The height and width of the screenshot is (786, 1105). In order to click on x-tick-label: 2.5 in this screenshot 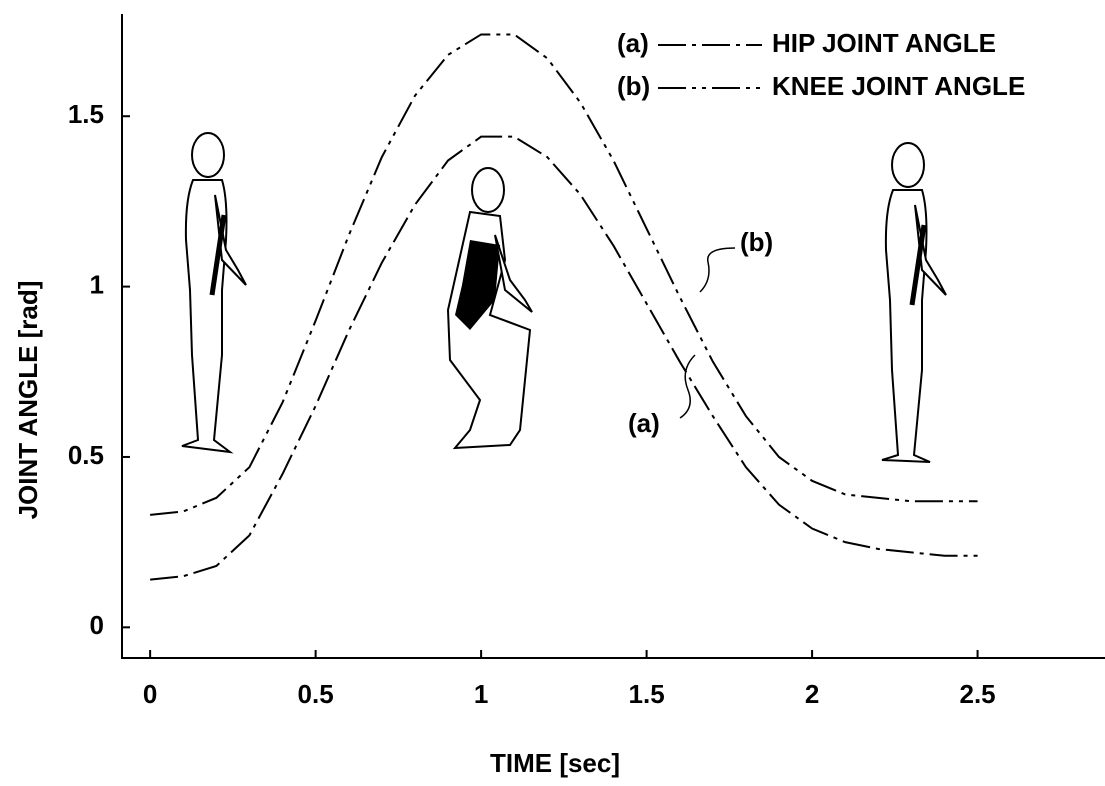, I will do `click(977, 694)`.